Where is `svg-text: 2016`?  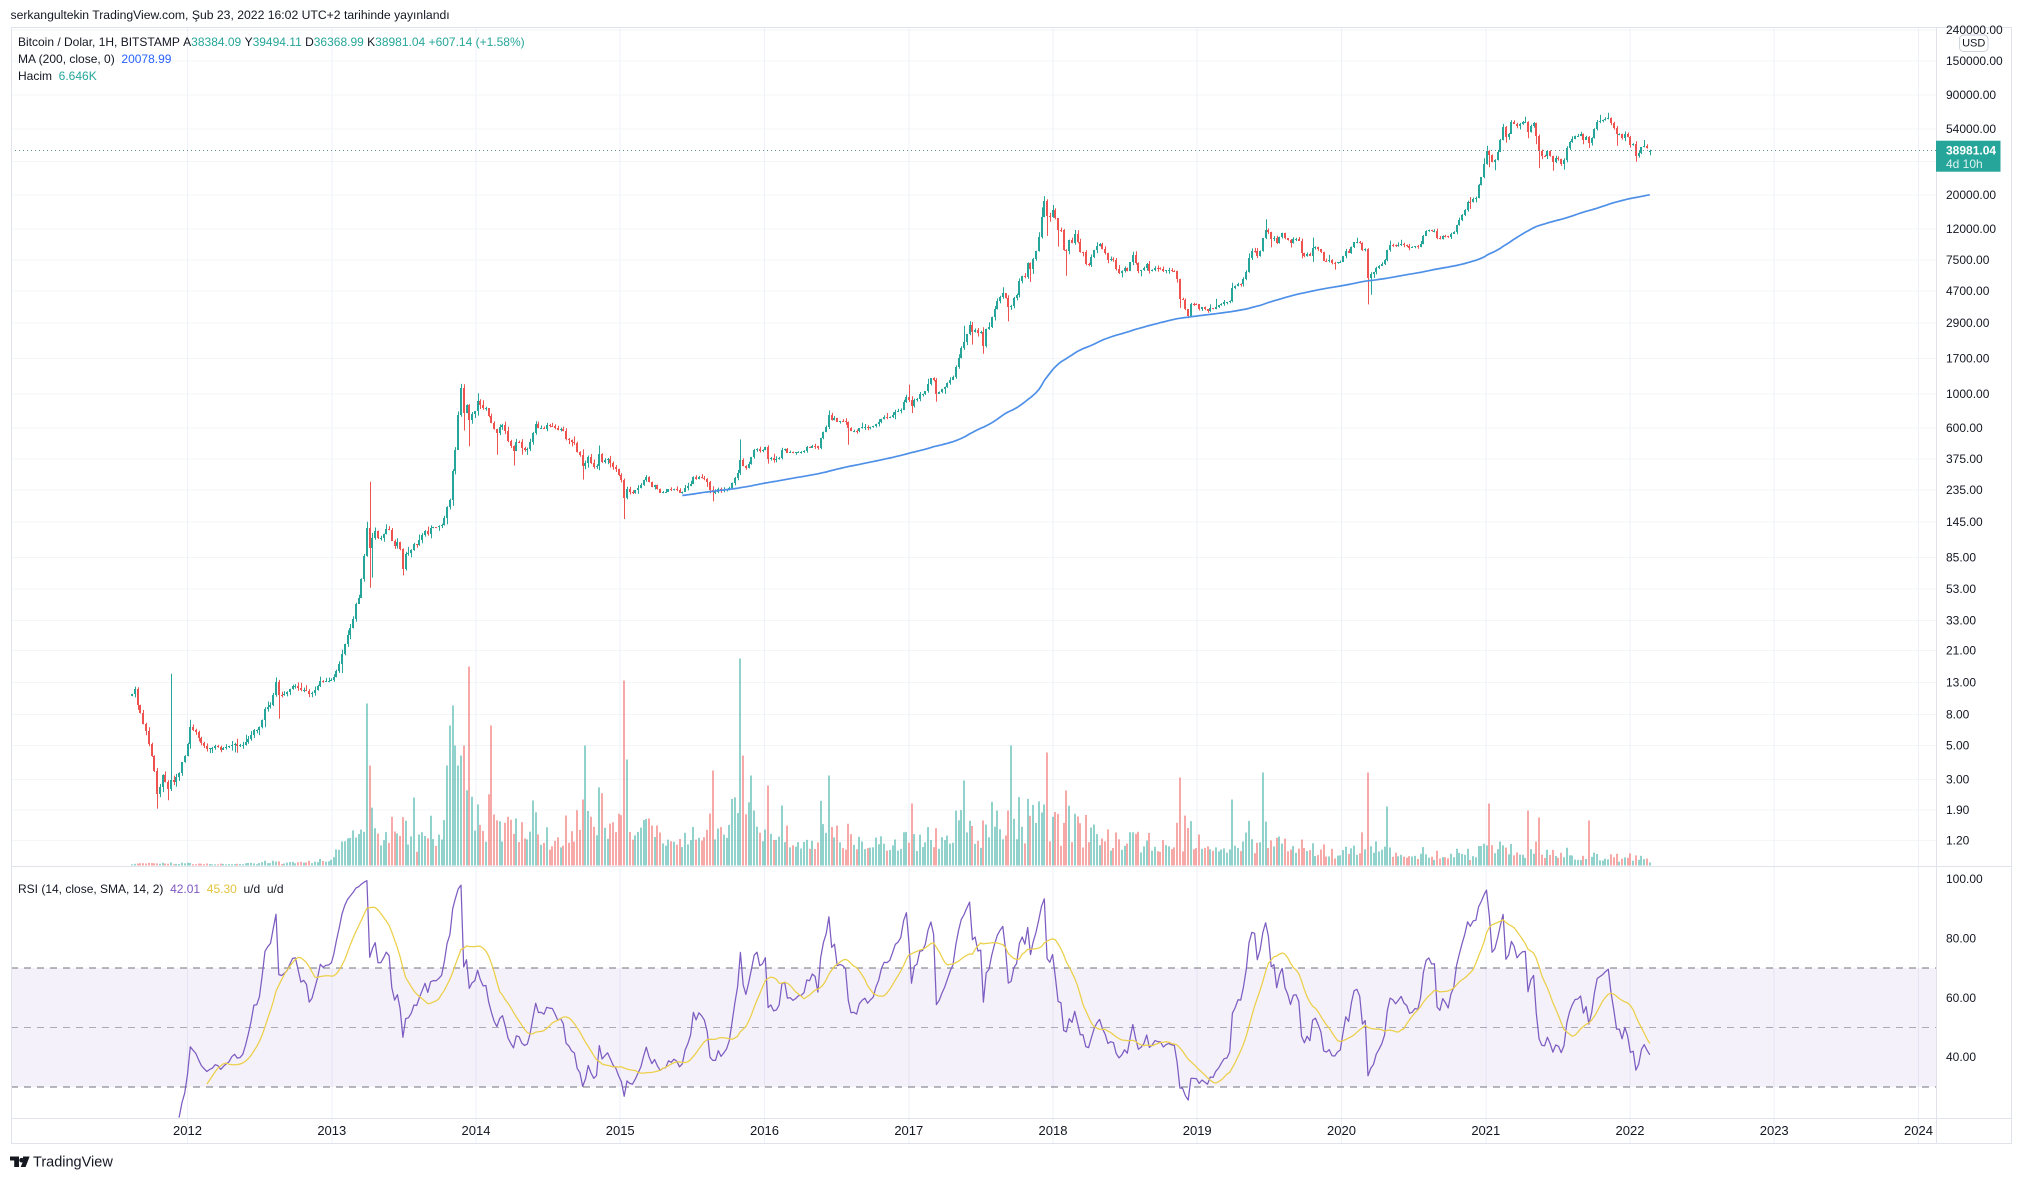
svg-text: 2016 is located at coordinates (764, 1130).